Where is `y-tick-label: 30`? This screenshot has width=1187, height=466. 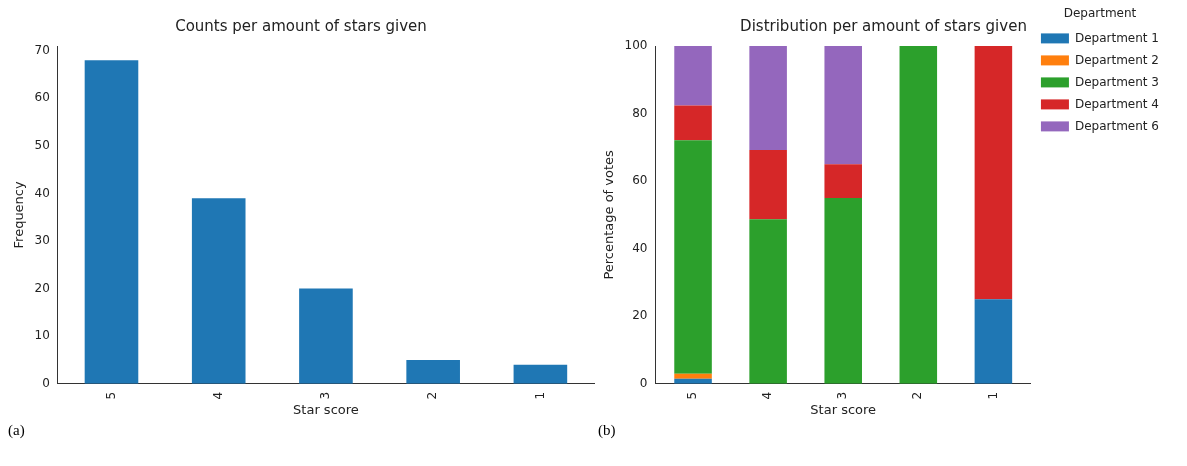 y-tick-label: 30 is located at coordinates (42, 240).